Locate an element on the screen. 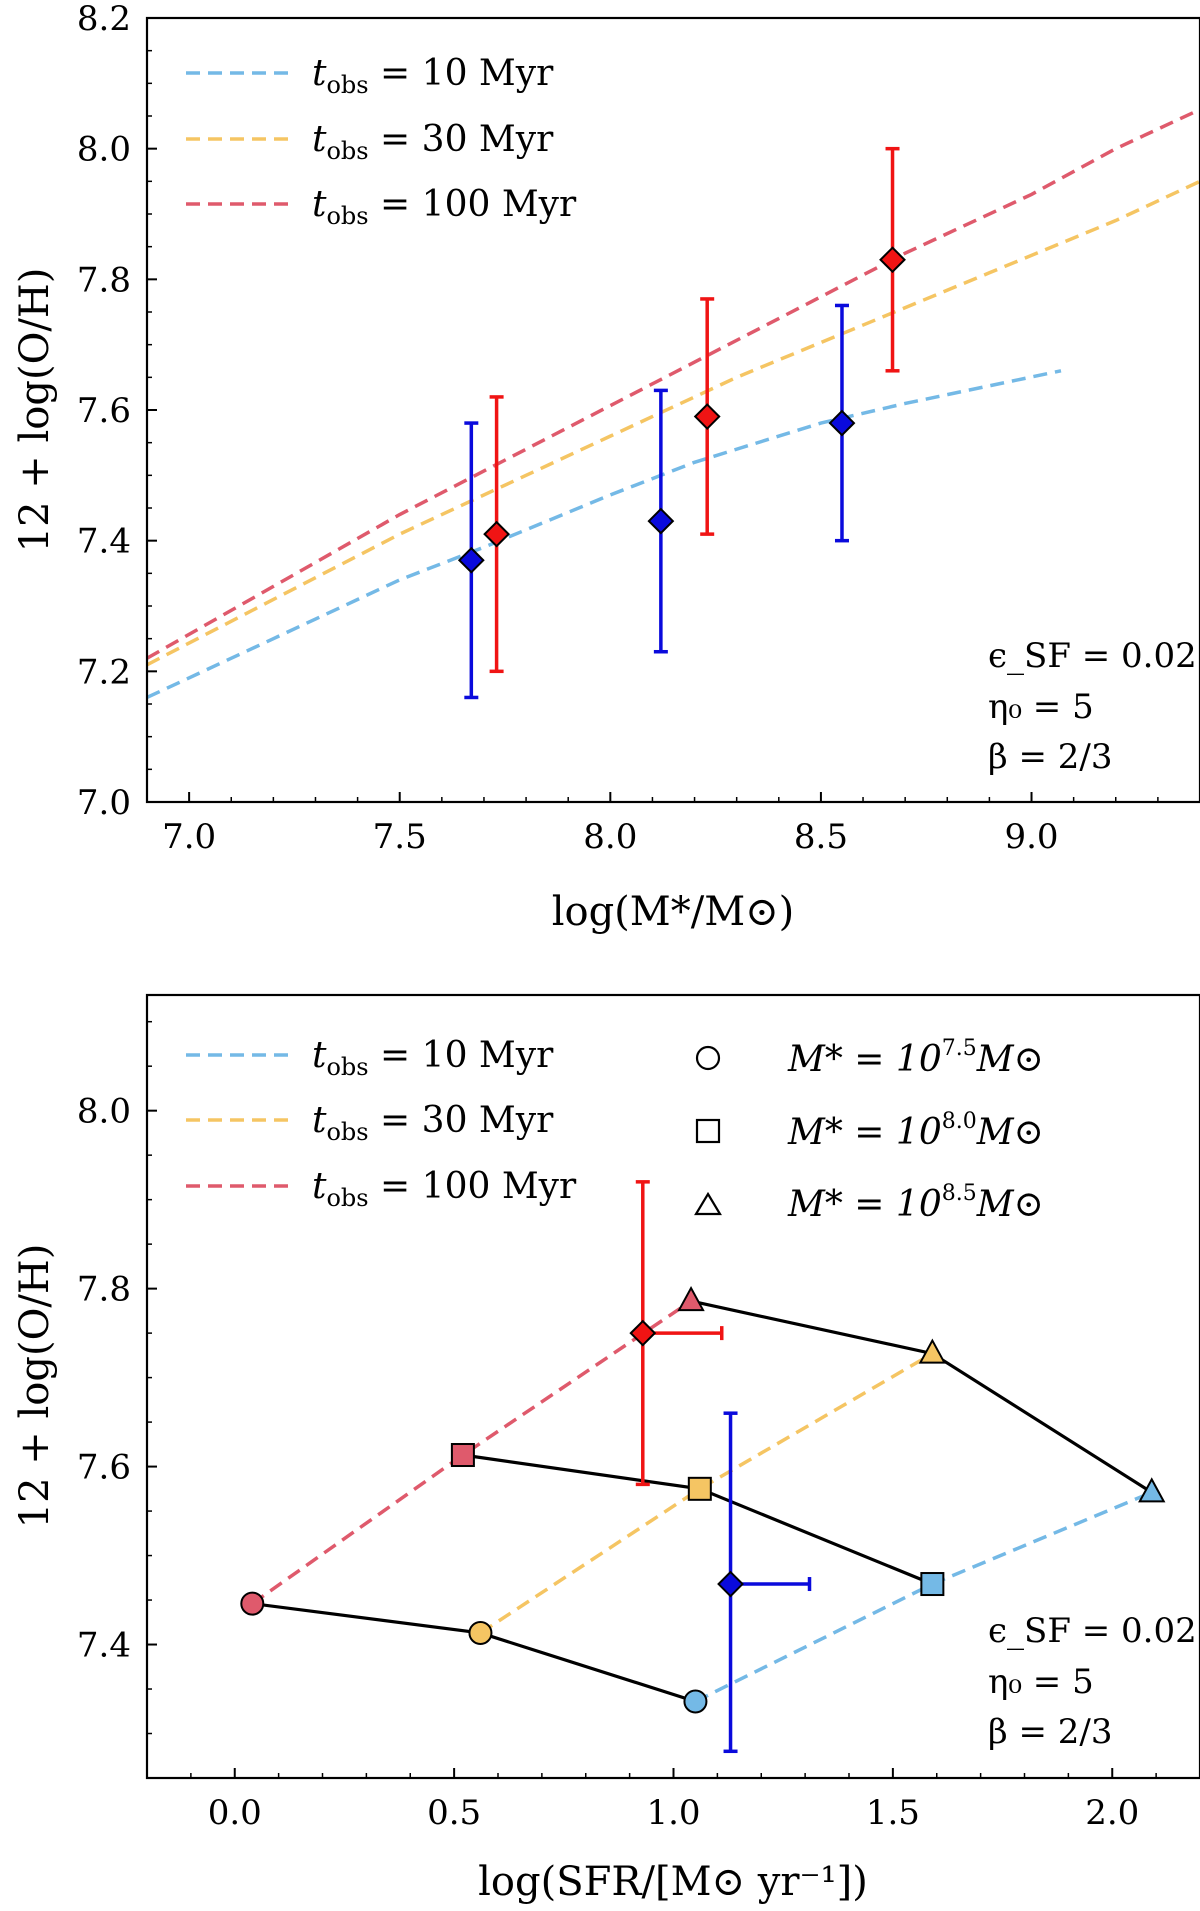  bottom-track-circle is located at coordinates (474, 1653).